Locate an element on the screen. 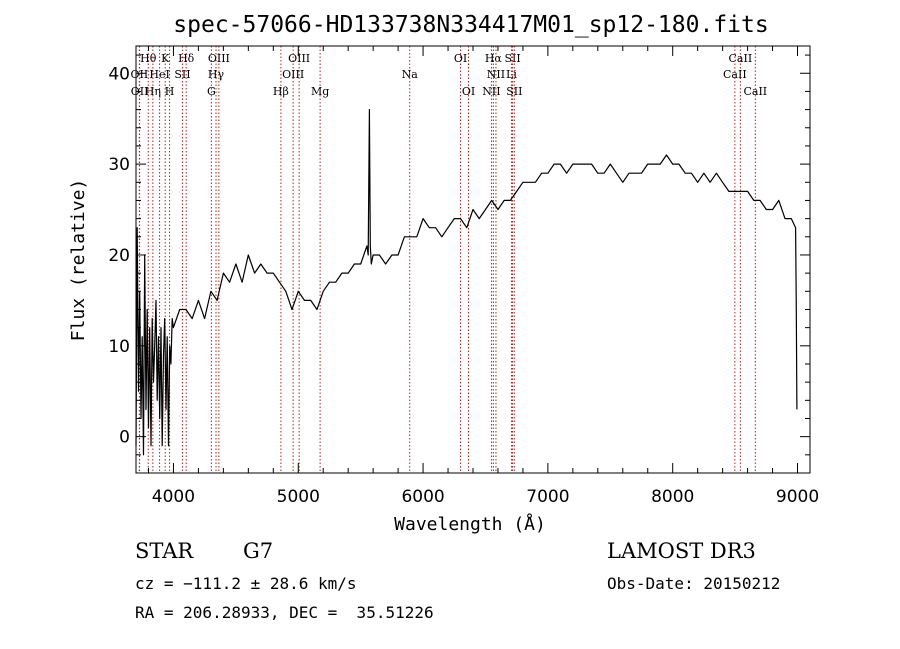  redshift-velocity: cz = −111.2 ± 28.6 km/s is located at coordinates (246, 583).